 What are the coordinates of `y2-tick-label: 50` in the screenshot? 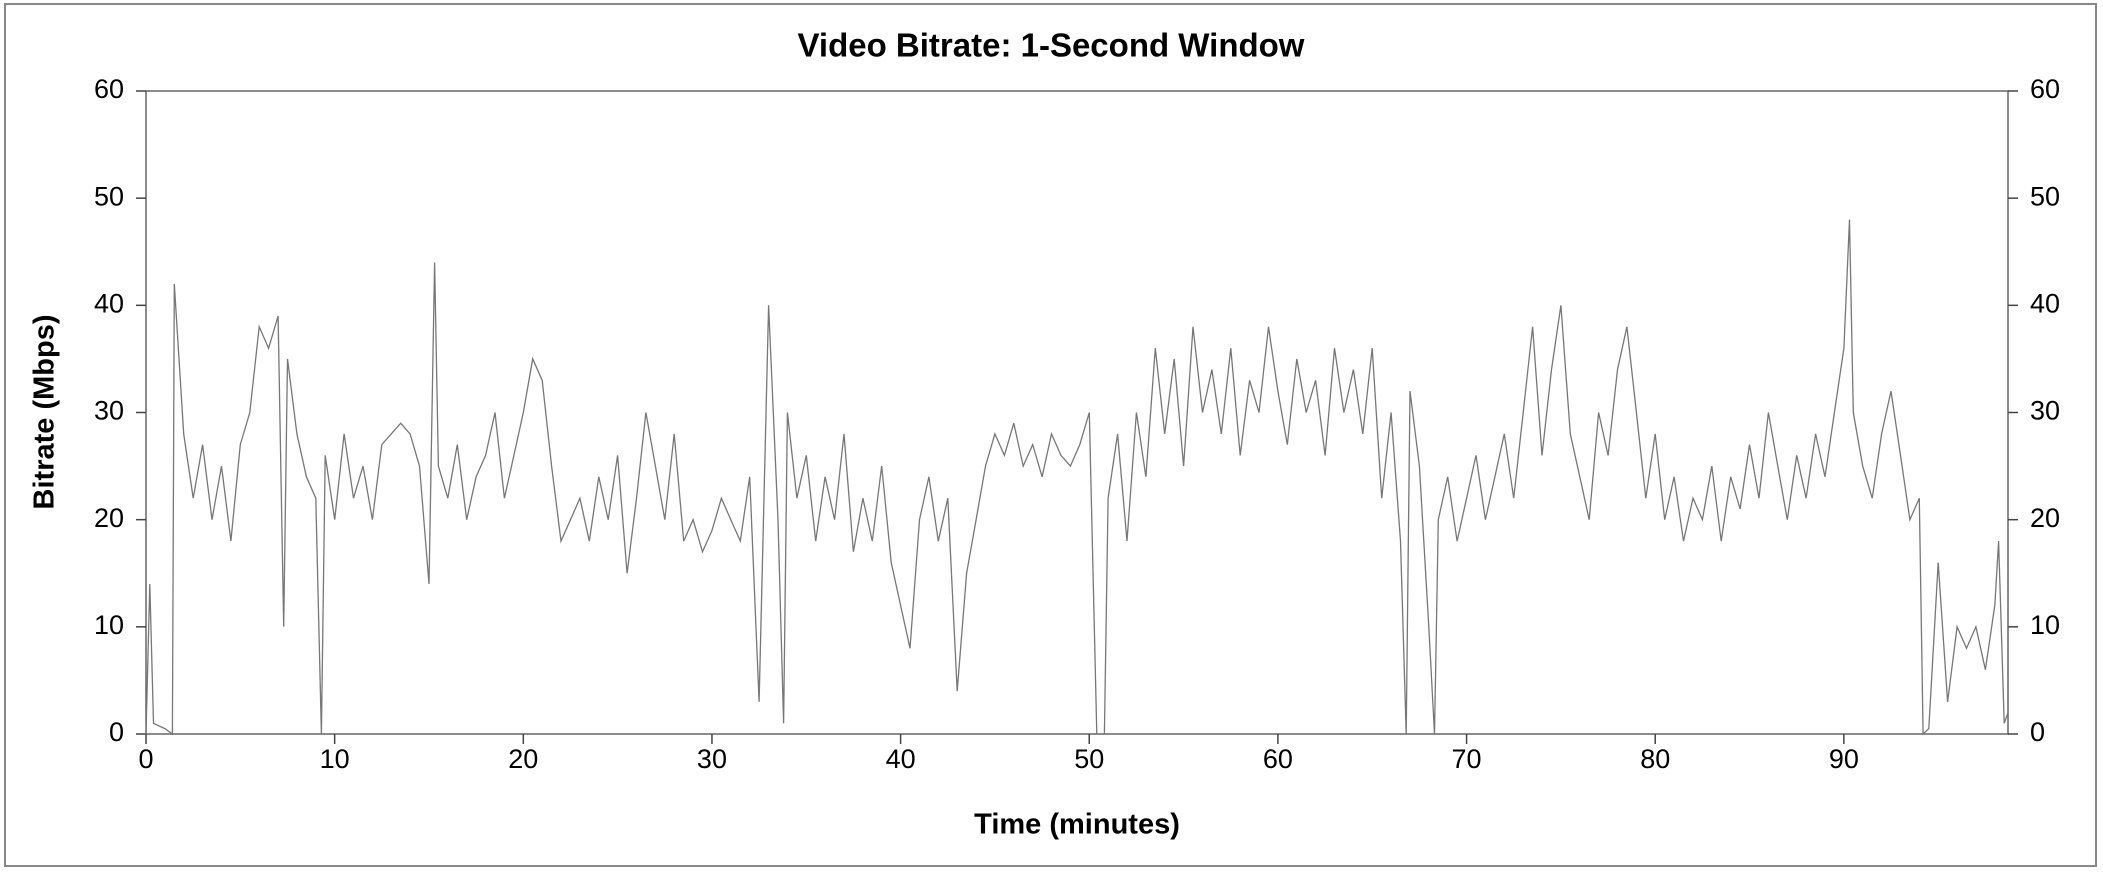 It's located at (2045, 196).